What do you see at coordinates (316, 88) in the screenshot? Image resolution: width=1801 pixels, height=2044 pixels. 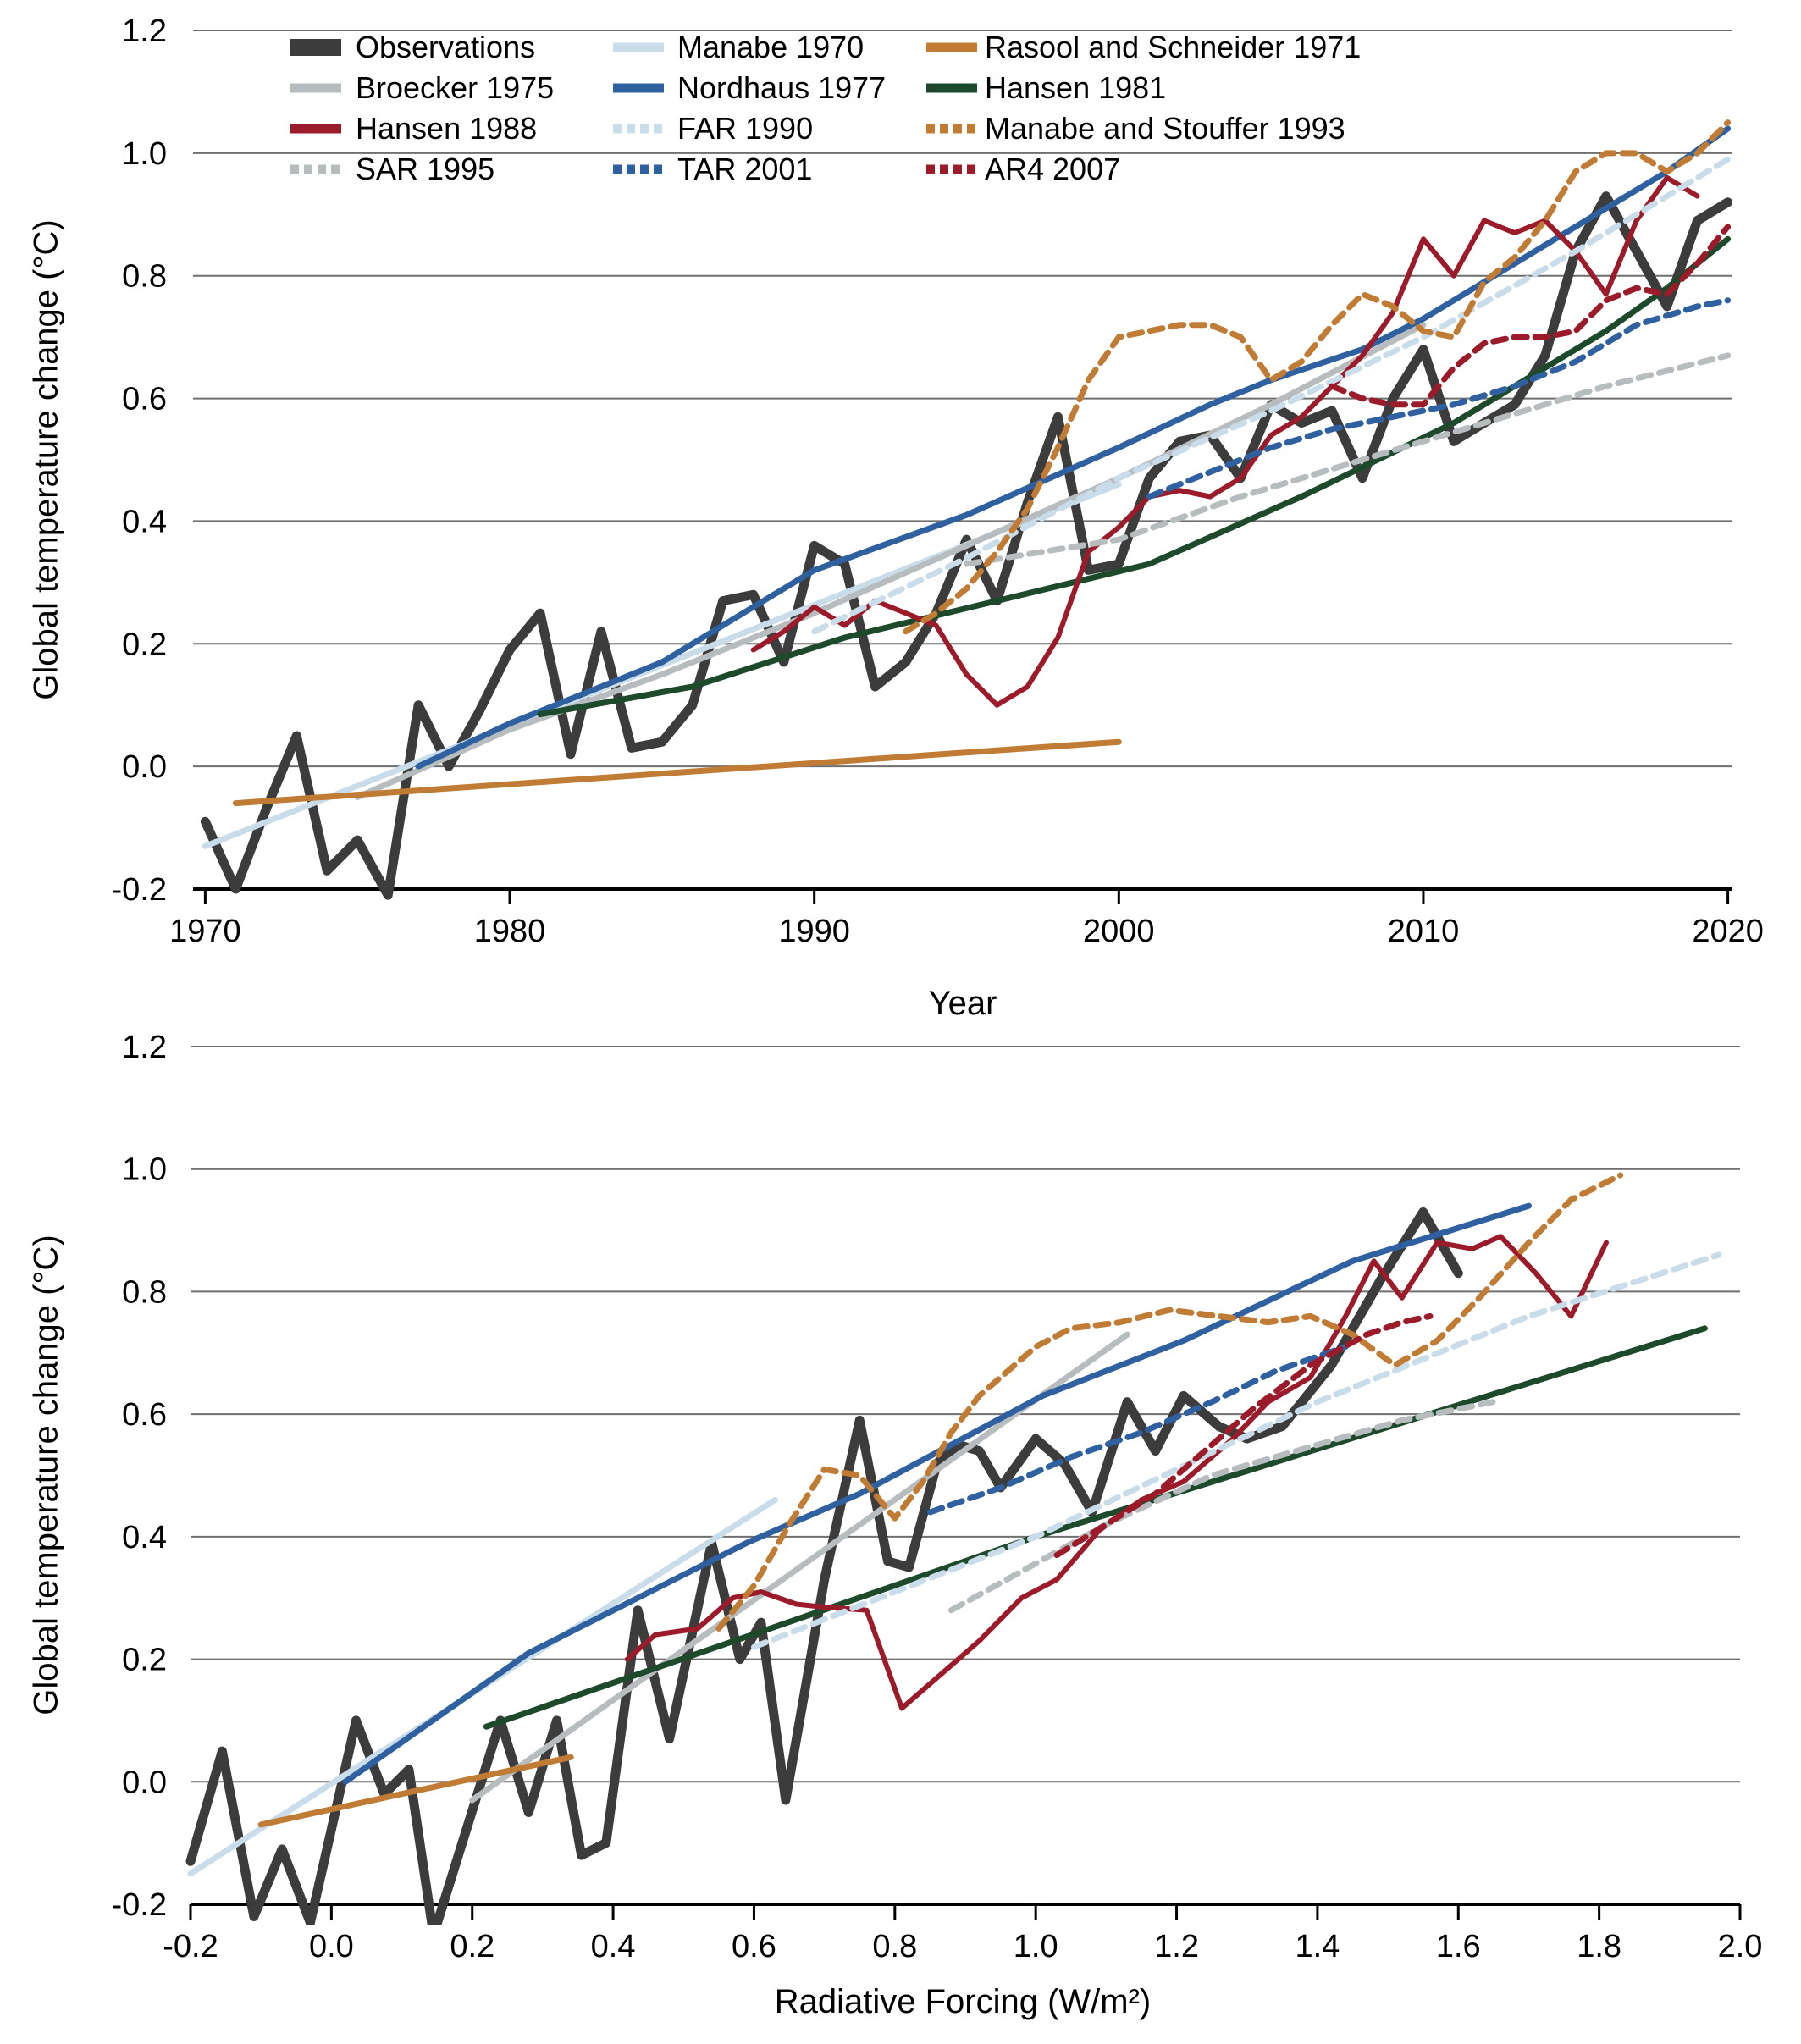 I see `legend-swatch-broecker-1975` at bounding box center [316, 88].